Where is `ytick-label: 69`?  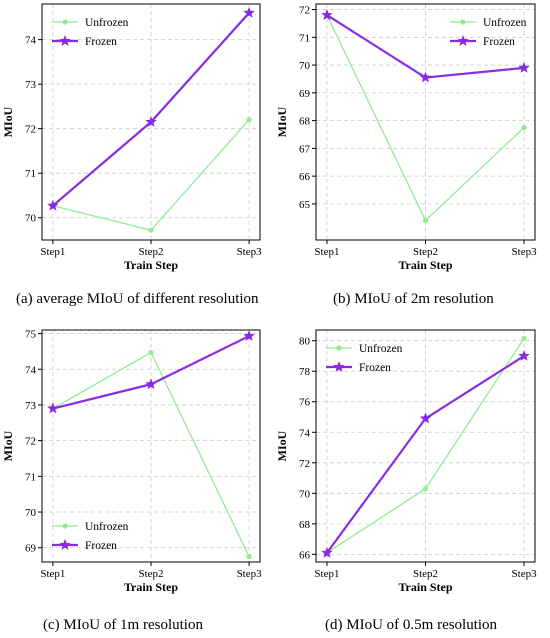
ytick-label: 69 is located at coordinates (305, 94).